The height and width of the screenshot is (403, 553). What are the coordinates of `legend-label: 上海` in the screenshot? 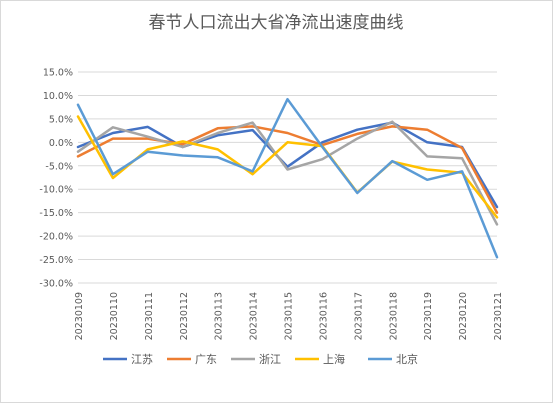 It's located at (334, 359).